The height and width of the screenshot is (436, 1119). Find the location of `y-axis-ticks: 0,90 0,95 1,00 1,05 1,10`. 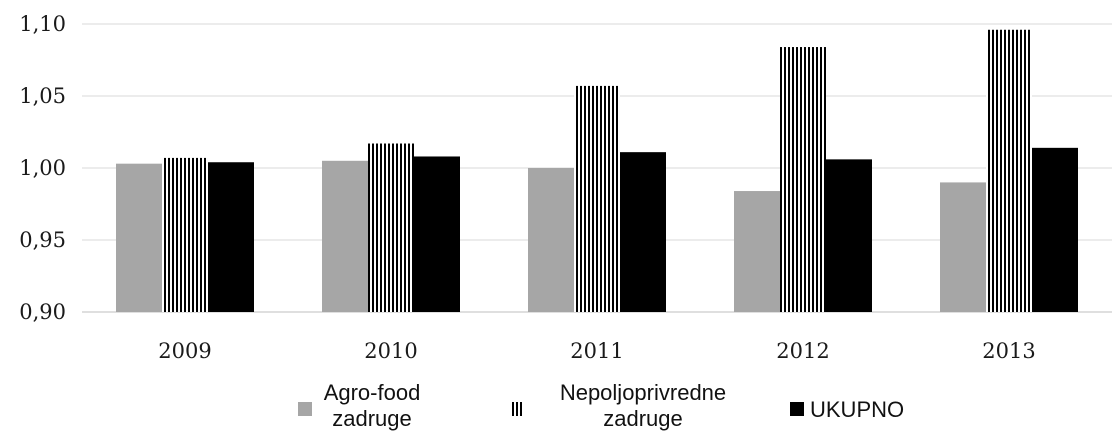

y-axis-ticks: 0,90 0,95 1,00 1,05 1,10 is located at coordinates (42, 168).